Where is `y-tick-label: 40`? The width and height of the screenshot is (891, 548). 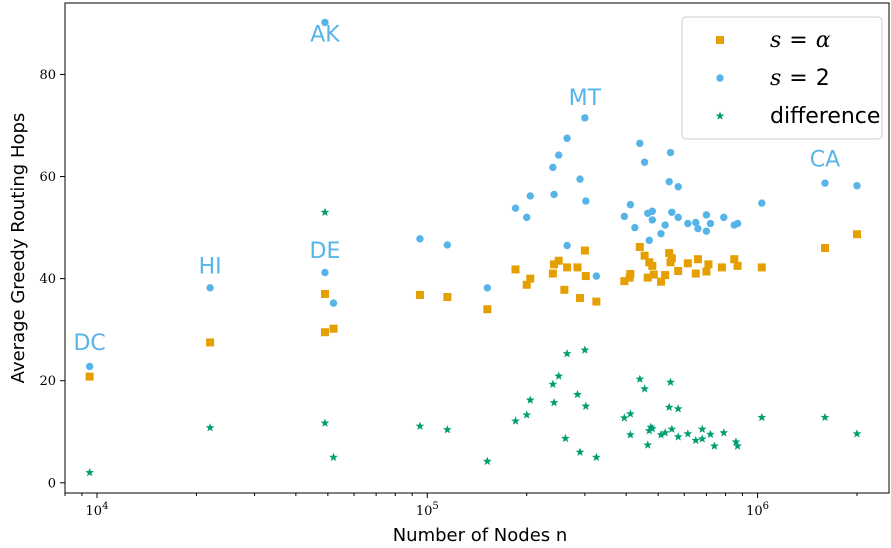
y-tick-label: 40 is located at coordinates (47, 279).